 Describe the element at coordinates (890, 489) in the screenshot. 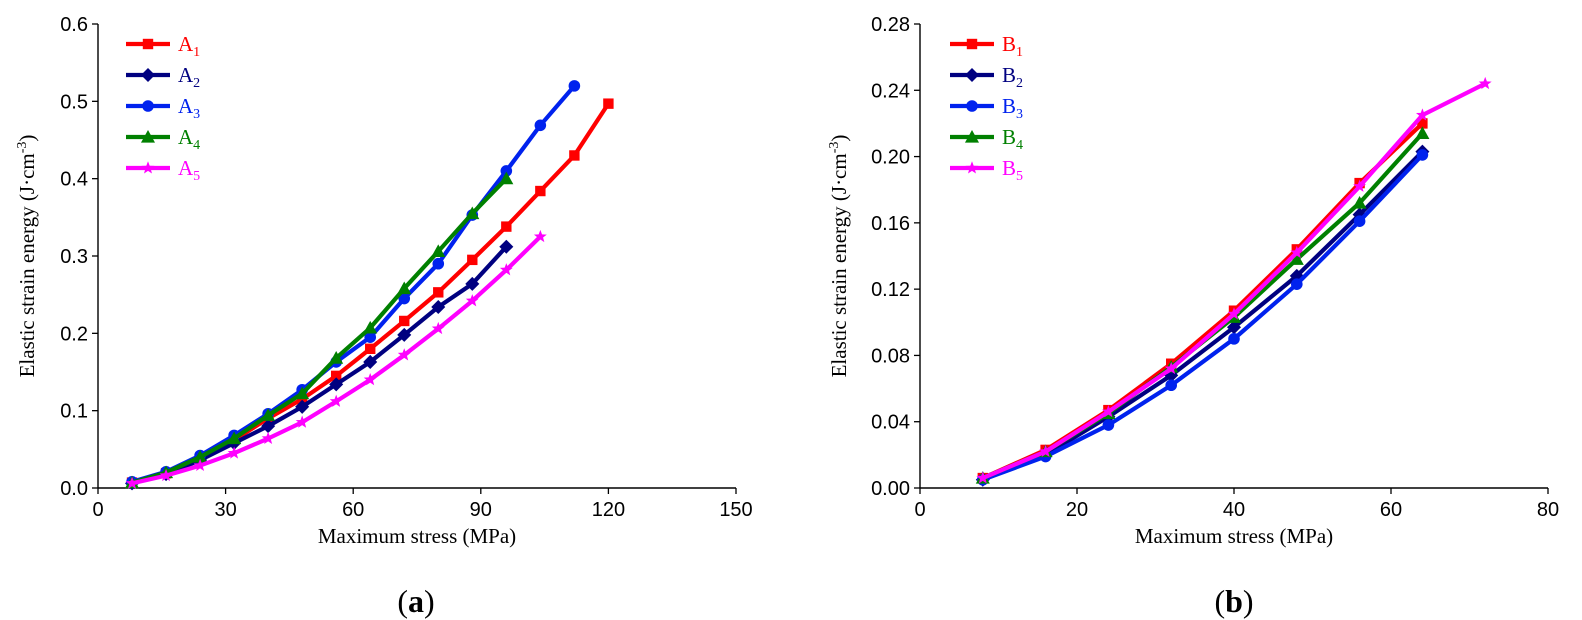

I see `y-tick-label: 0.00` at that location.